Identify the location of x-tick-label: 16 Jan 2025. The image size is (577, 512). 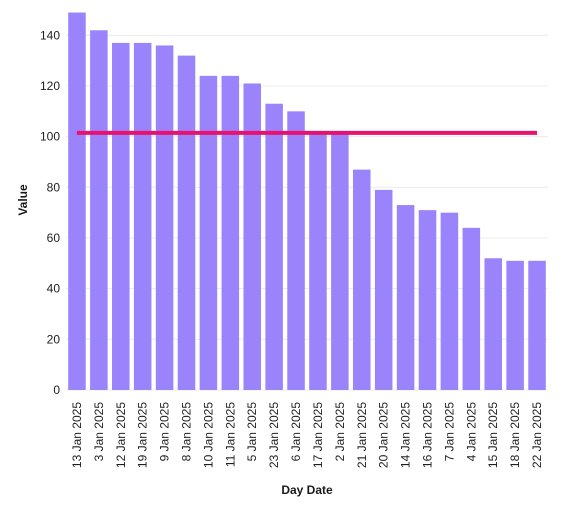
(428, 435).